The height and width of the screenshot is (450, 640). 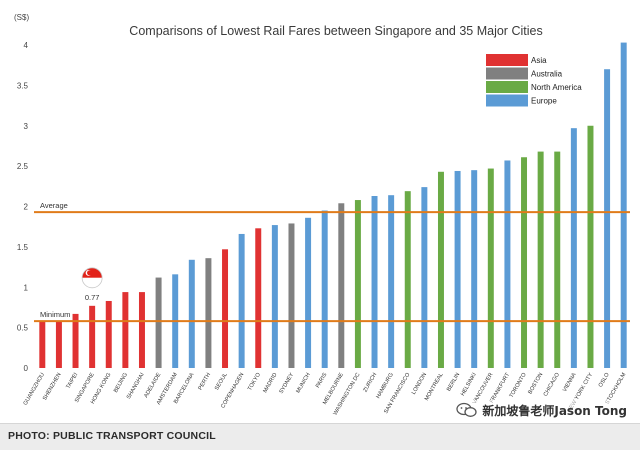 I want to click on bar-guangzhou, so click(x=42, y=344).